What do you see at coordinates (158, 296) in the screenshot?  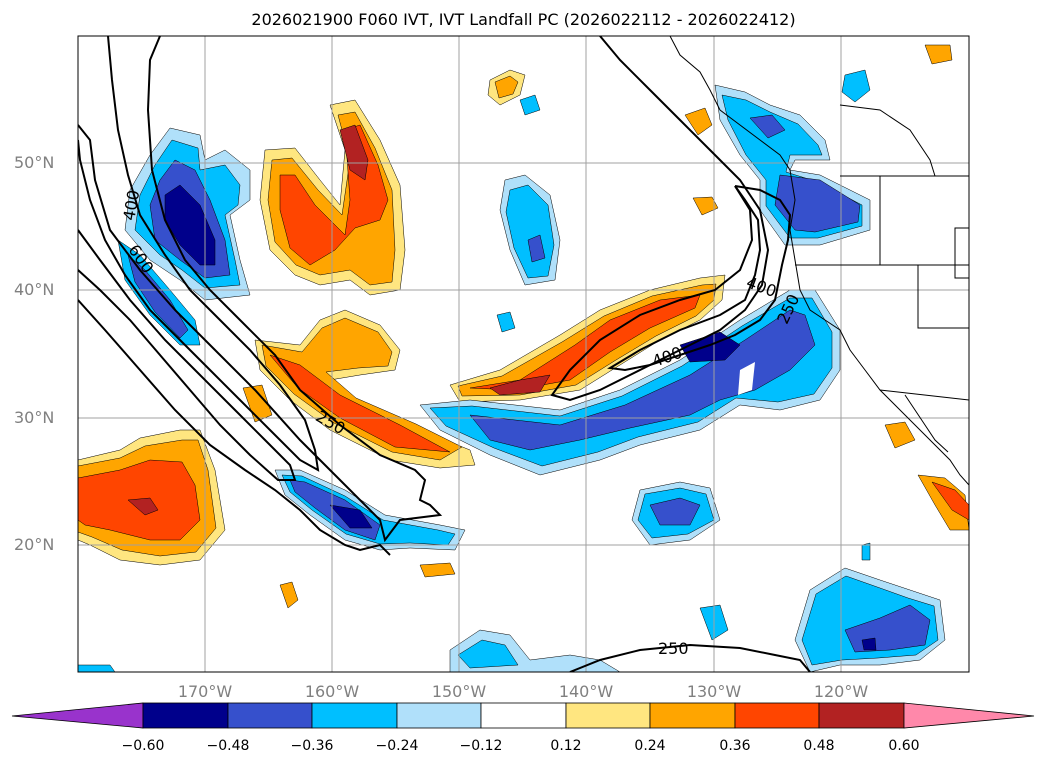 I see `neg-region-nw-tail-inner` at bounding box center [158, 296].